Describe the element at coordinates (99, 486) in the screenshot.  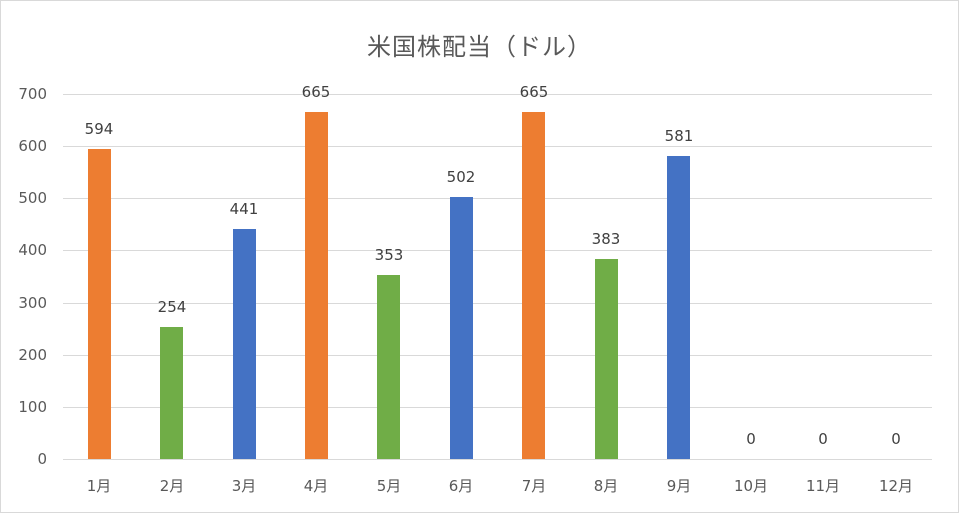
I see `x-axis-tick-label: 1月` at that location.